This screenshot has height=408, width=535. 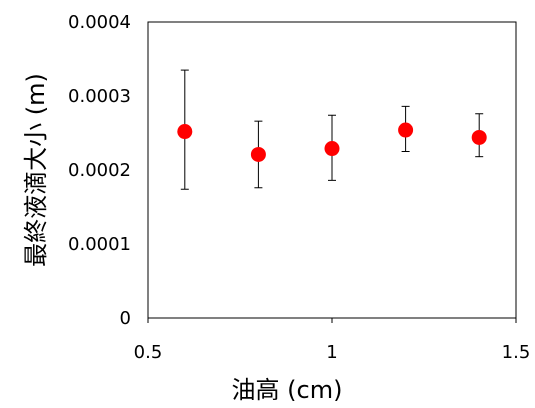 What do you see at coordinates (99, 96) in the screenshot?
I see `y-tick-label: 0.0003` at bounding box center [99, 96].